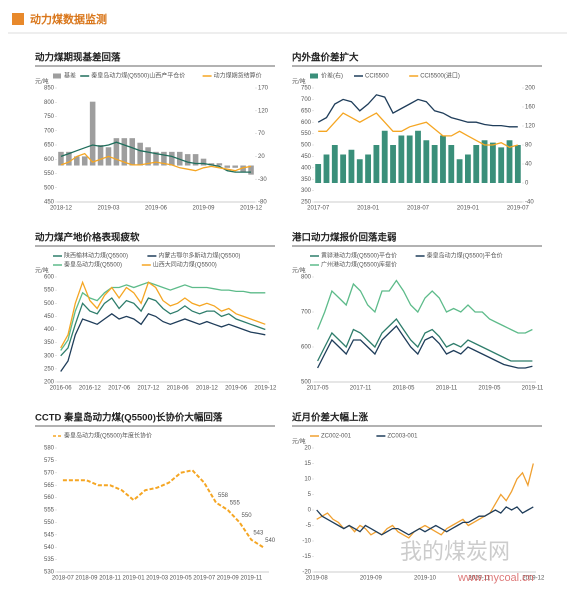 This screenshot has width=575, height=596. I want to click on legend-label: CCI5500(进口), so click(440, 76).